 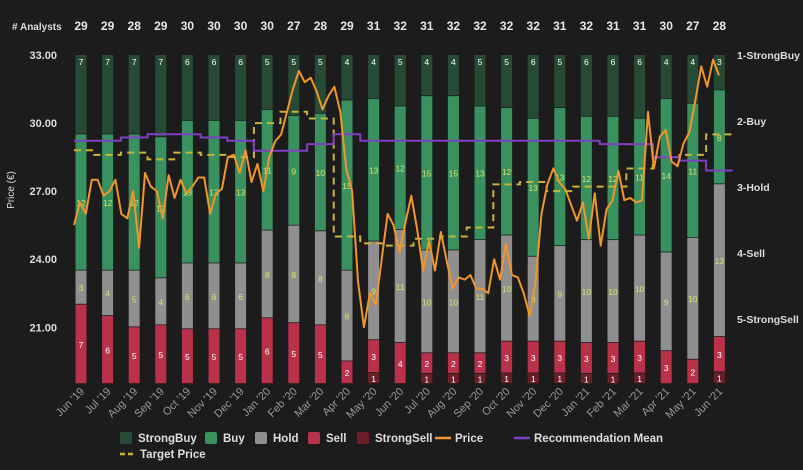 I want to click on bar-value-label: 12, so click(x=507, y=172).